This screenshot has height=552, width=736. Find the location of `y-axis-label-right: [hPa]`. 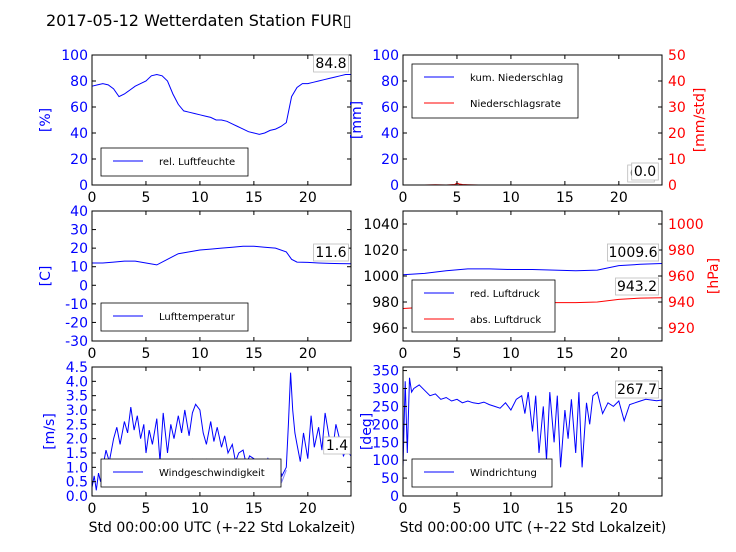

y-axis-label-right: [hPa] is located at coordinates (714, 276).